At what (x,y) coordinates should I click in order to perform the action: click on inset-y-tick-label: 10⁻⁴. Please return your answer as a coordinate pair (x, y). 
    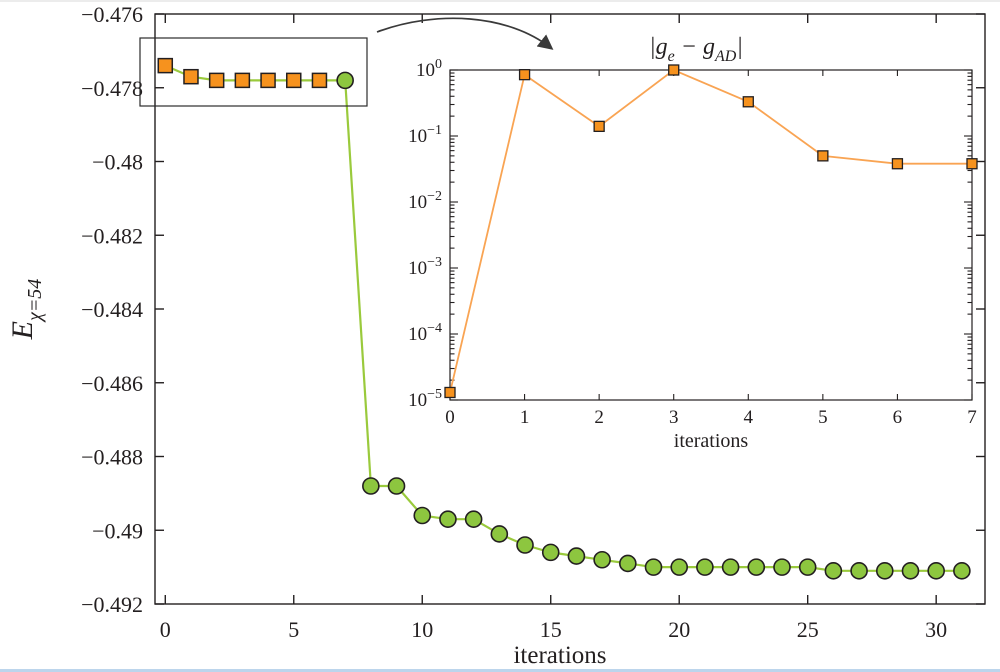
    Looking at the image, I should click on (425, 333).